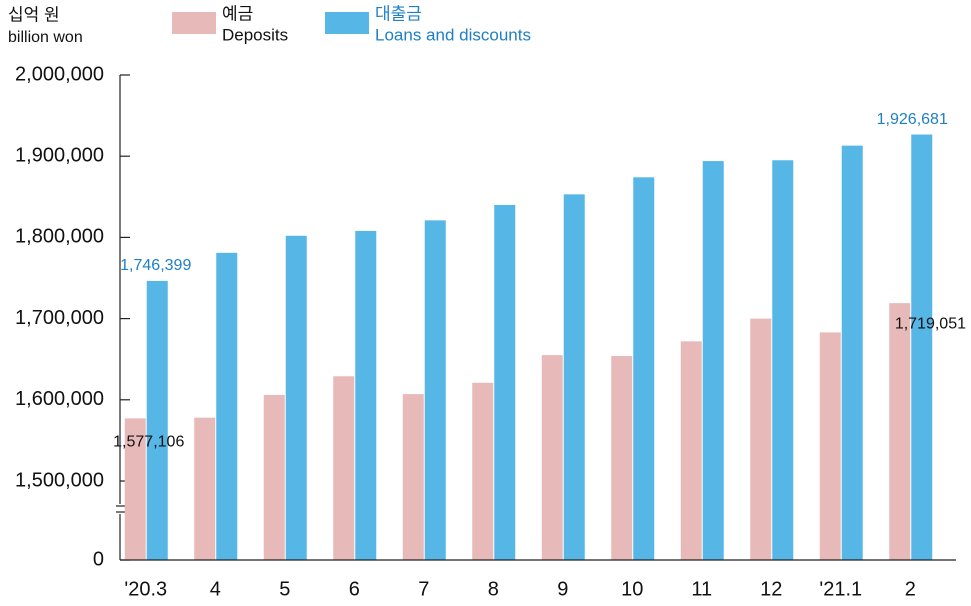  Describe the element at coordinates (59, 318) in the screenshot. I see `y-tick-label: 1,700,000` at that location.